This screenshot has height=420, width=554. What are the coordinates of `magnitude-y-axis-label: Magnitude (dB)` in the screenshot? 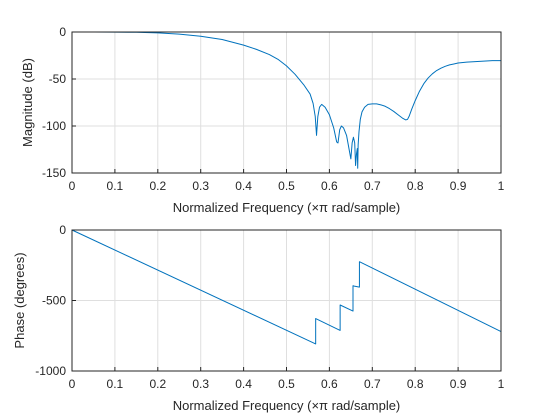 It's located at (27, 102).